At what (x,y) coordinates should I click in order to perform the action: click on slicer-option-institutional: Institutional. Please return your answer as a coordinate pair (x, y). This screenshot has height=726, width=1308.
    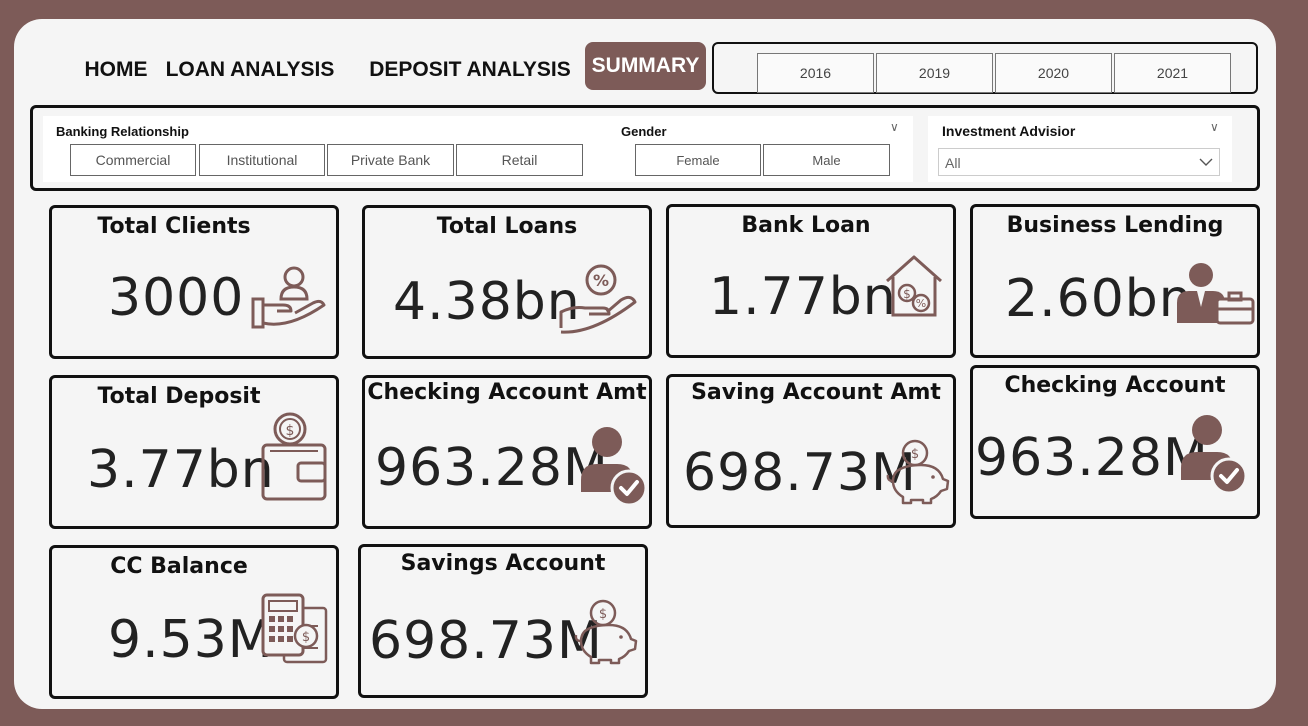
    Looking at the image, I should click on (262, 160).